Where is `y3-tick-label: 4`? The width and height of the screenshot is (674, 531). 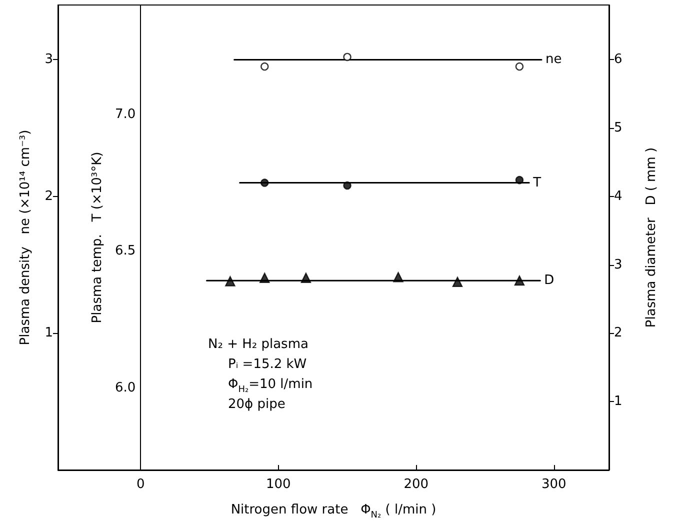
y3-tick-label: 4 is located at coordinates (618, 196).